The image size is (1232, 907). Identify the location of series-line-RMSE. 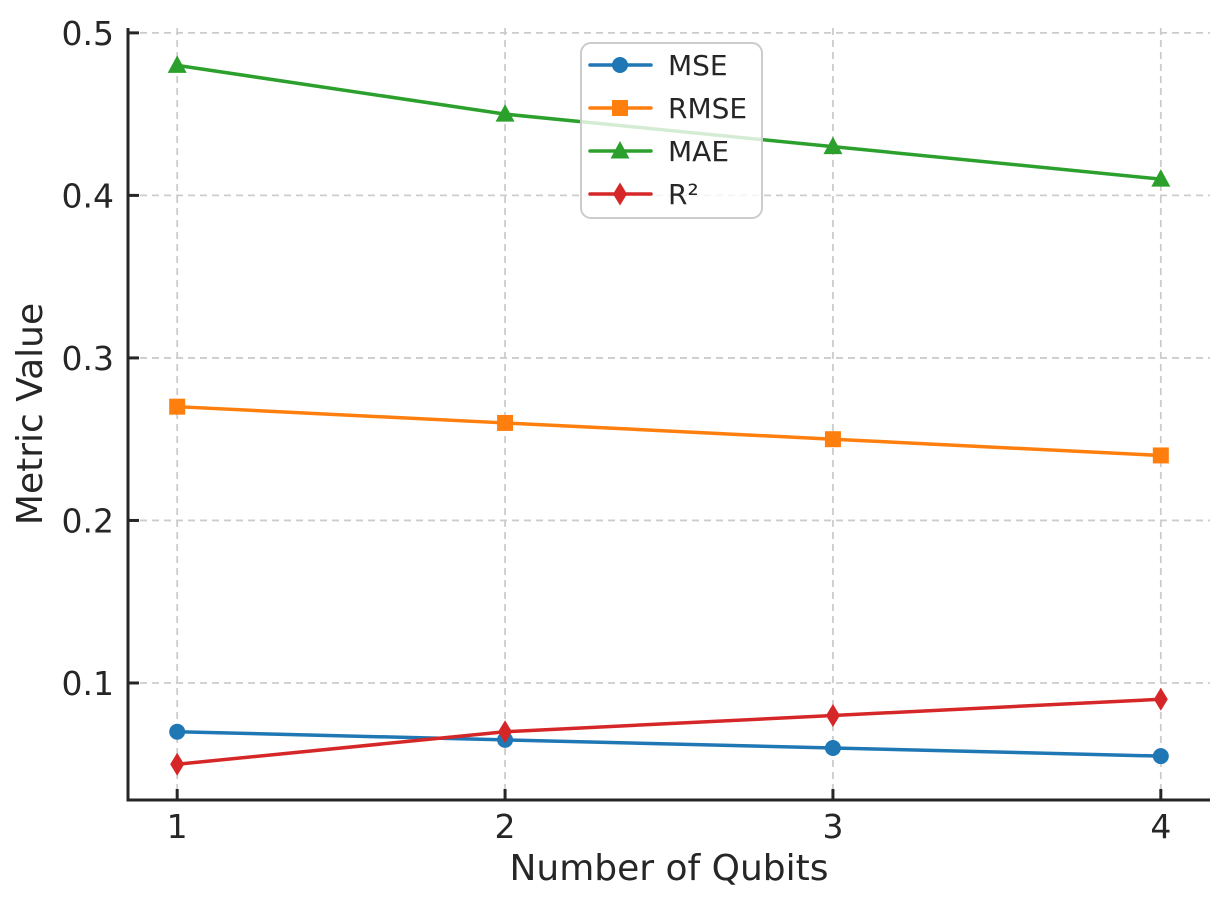
(669, 431).